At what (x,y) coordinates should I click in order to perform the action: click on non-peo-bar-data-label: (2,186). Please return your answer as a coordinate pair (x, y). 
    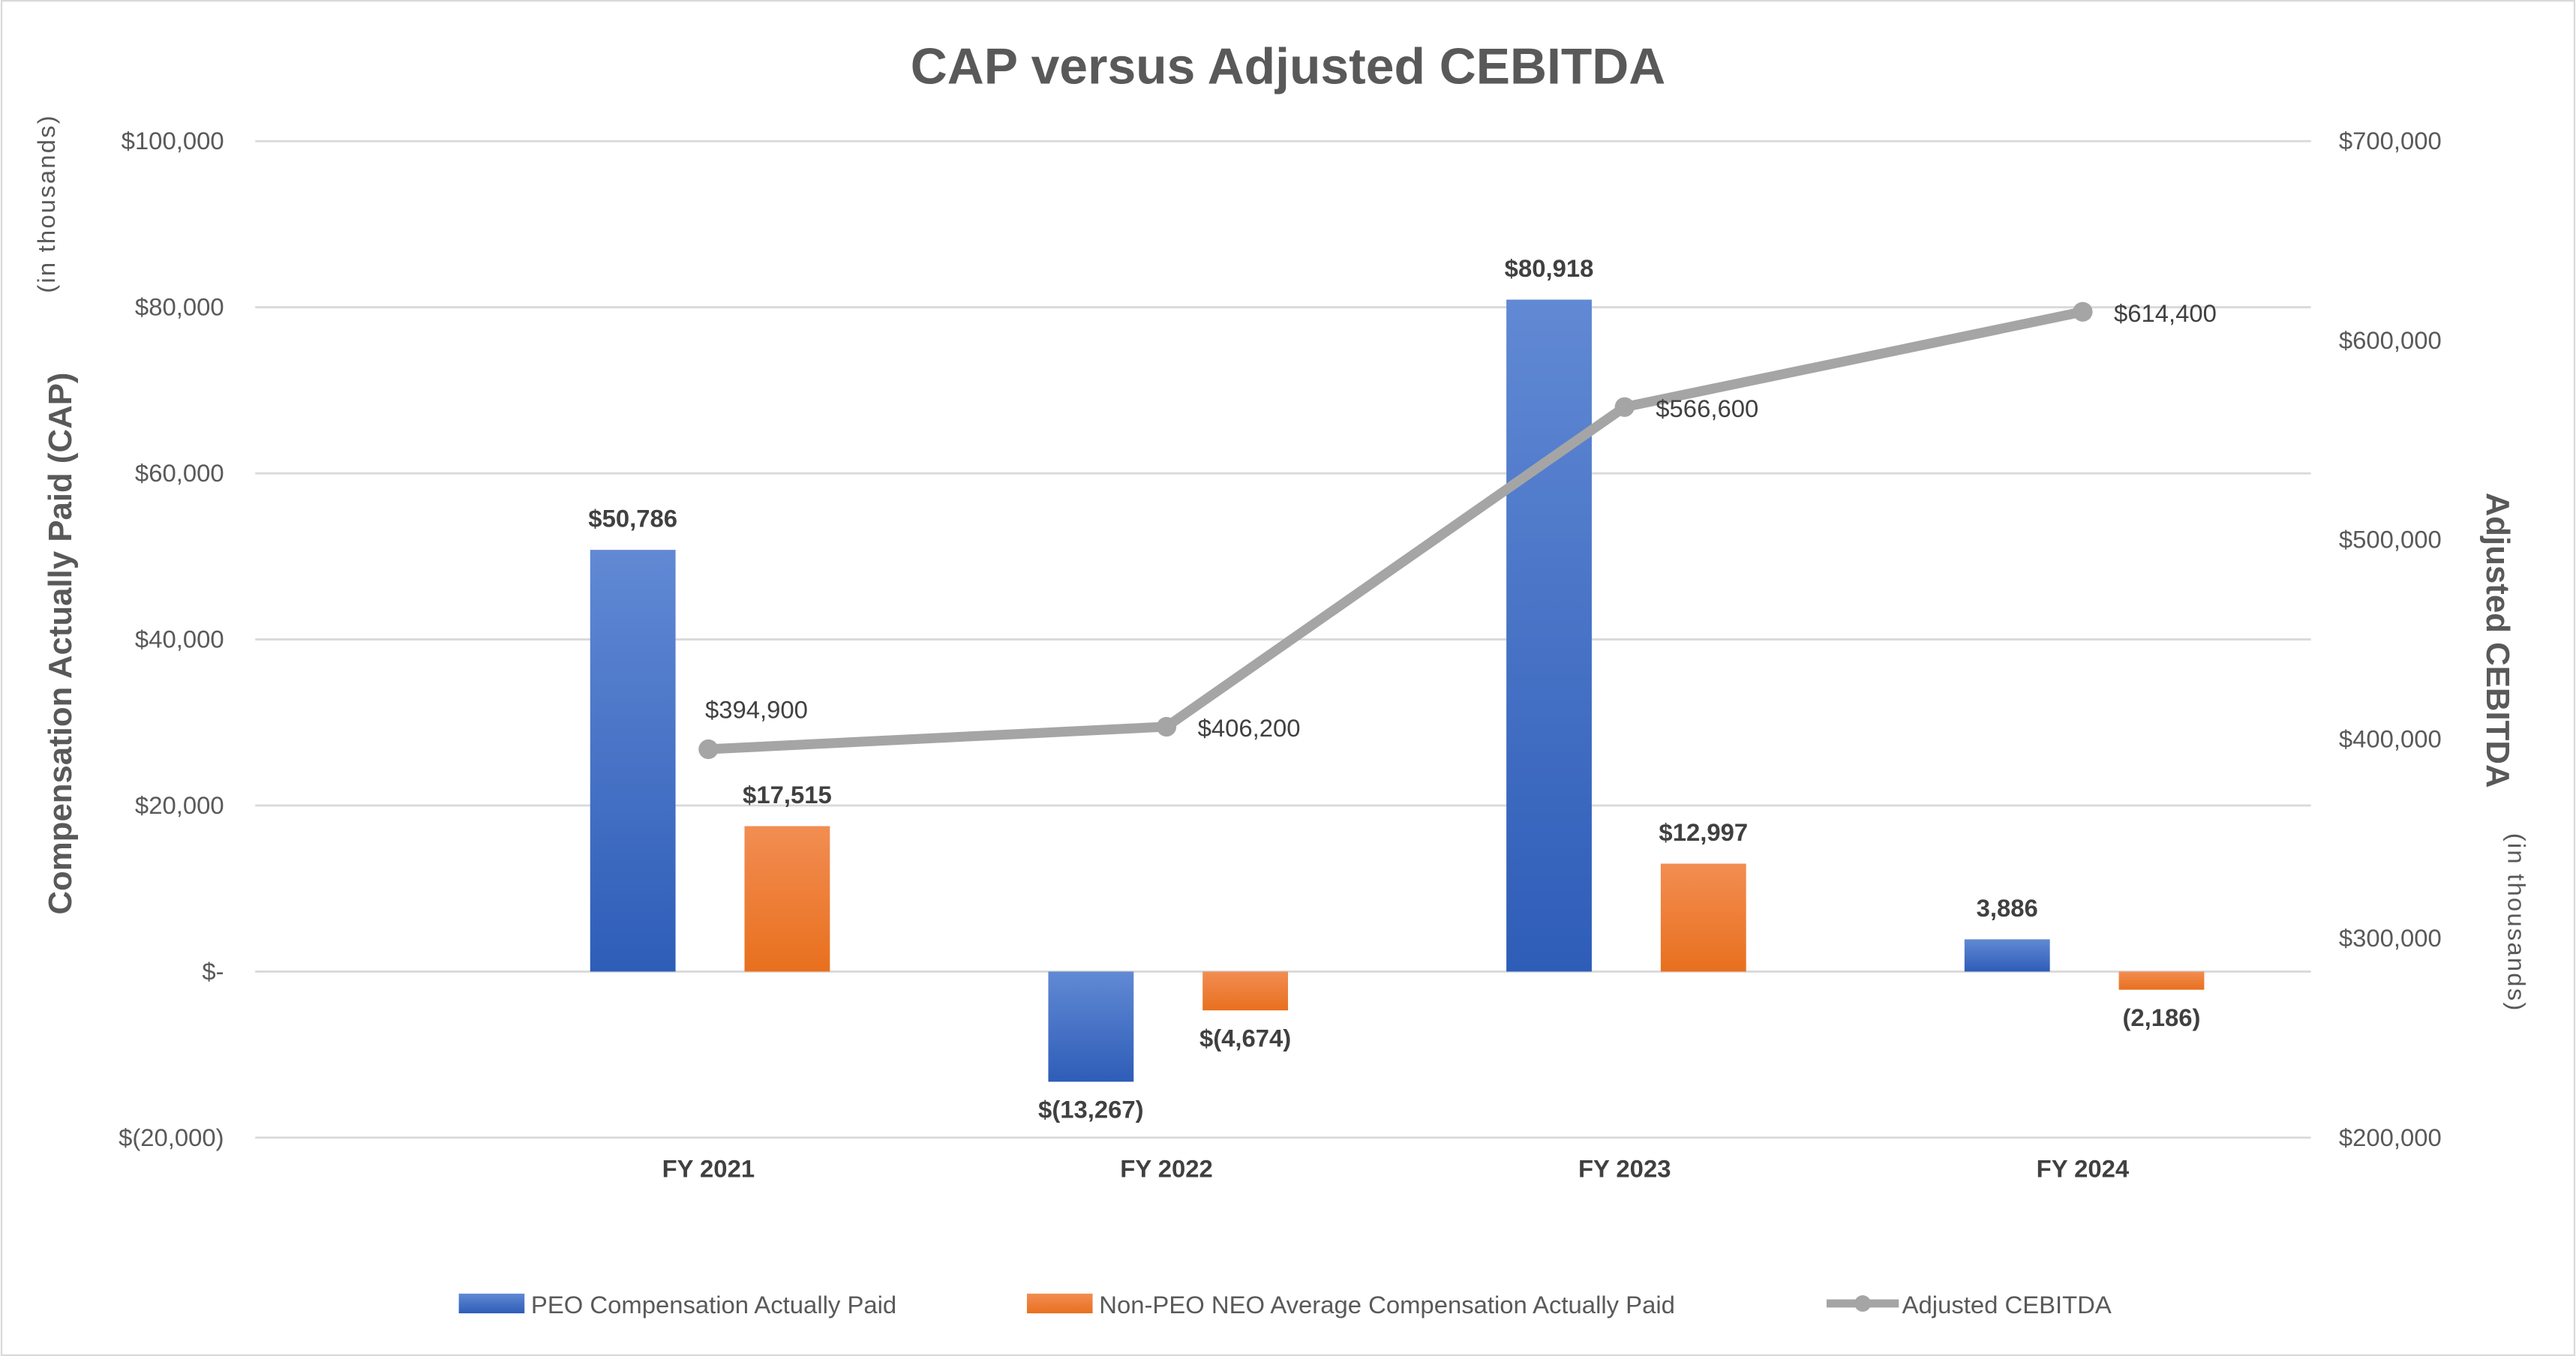
    Looking at the image, I should click on (2161, 1017).